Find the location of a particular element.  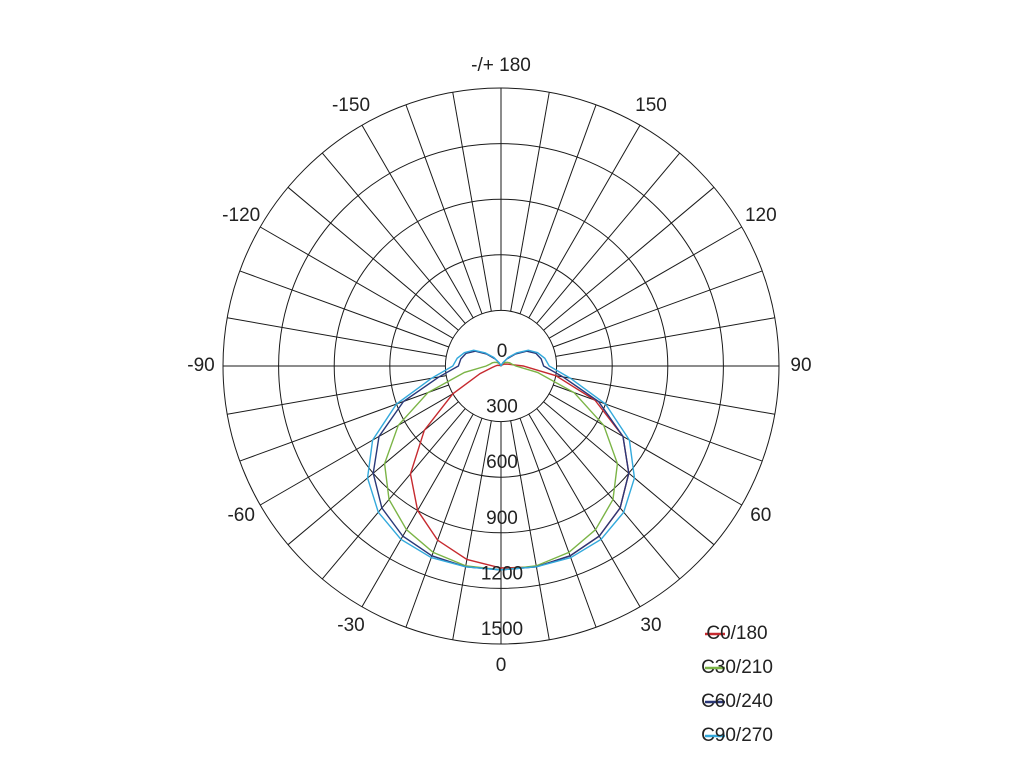

angle-tick-label: 120 is located at coordinates (761, 215).